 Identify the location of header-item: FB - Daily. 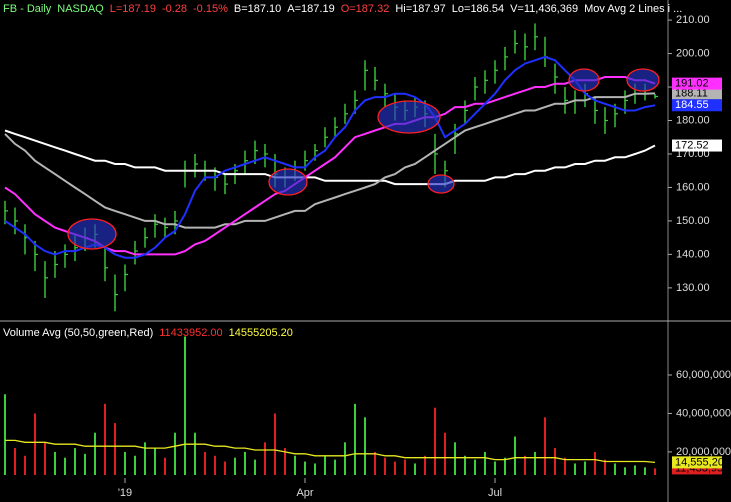
(27, 9).